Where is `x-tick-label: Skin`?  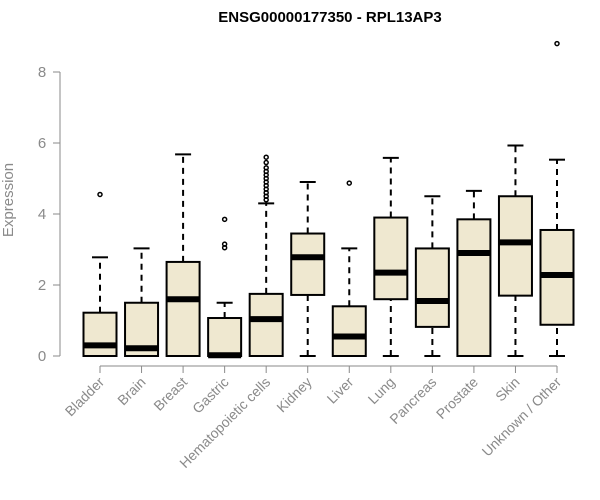 x-tick-label: Skin is located at coordinates (507, 389).